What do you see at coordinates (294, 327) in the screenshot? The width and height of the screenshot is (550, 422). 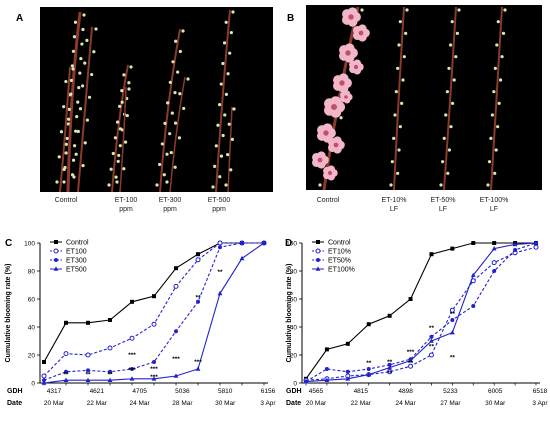 I see `y-tick-label: 40` at bounding box center [294, 327].